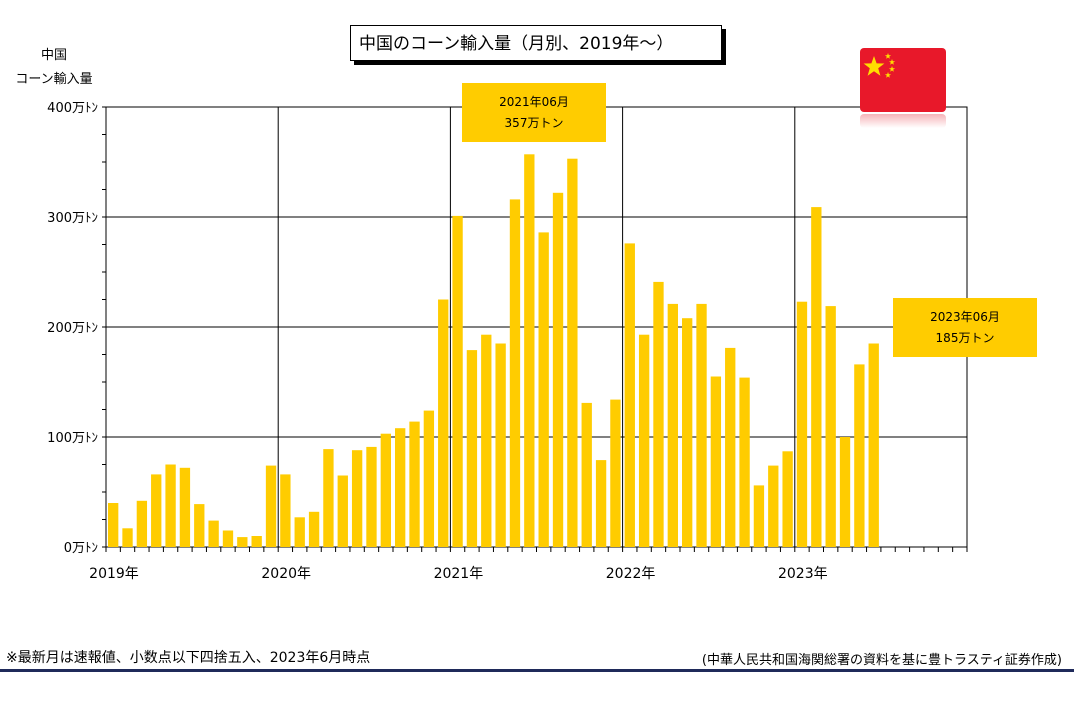 This screenshot has width=1074, height=707. Describe the element at coordinates (534, 101) in the screenshot. I see `peak-callout-date: 2021年06月` at that location.